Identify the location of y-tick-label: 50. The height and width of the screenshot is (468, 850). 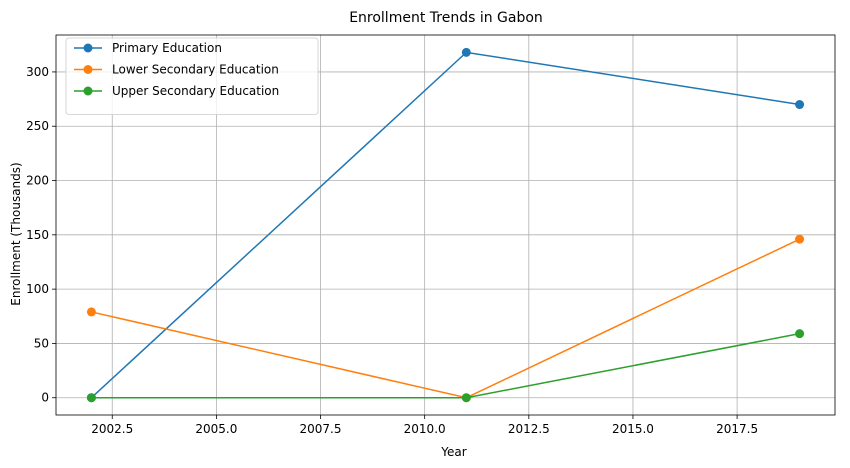
(41, 343).